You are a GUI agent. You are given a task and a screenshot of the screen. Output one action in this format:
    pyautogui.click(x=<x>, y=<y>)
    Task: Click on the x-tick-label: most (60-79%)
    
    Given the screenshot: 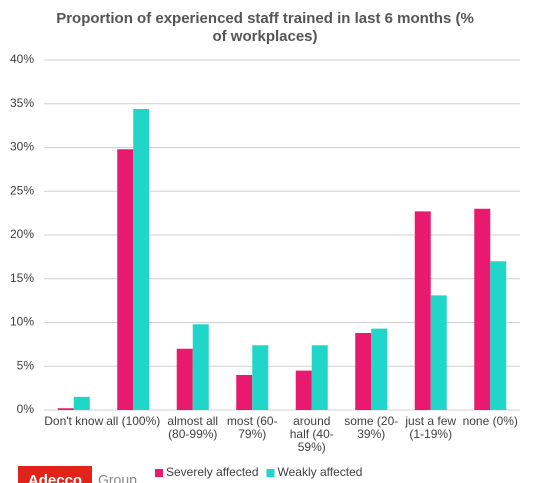 What is the action you would take?
    pyautogui.click(x=252, y=427)
    